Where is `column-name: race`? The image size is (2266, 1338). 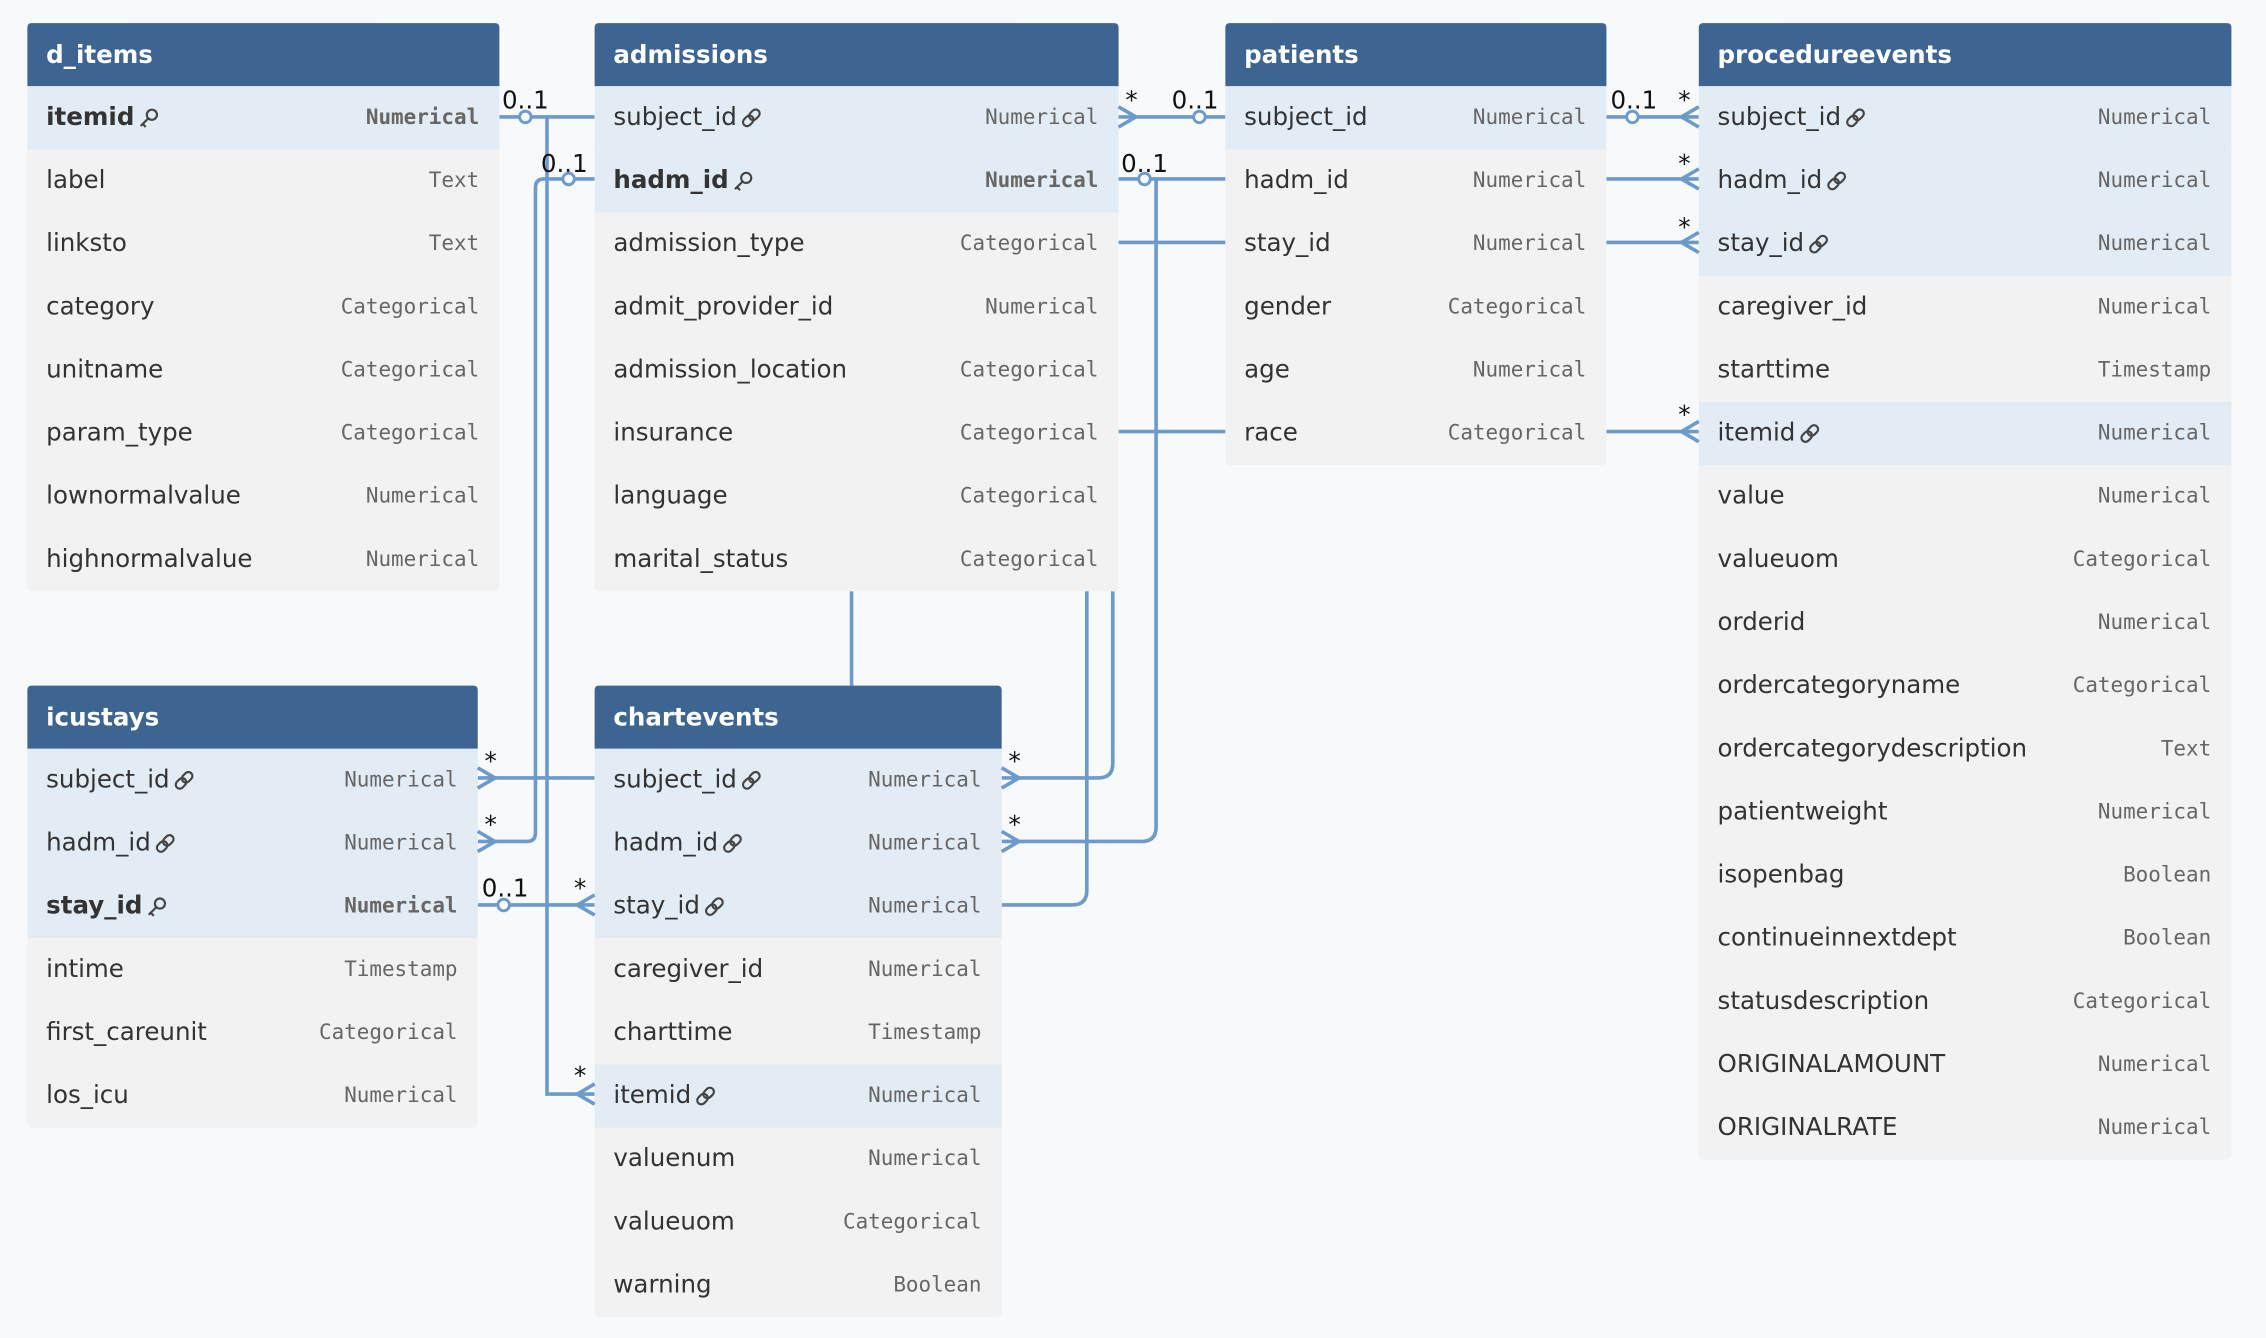 column-name: race is located at coordinates (1271, 432).